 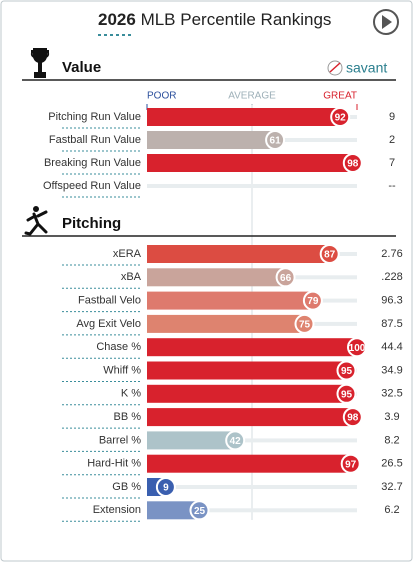 I want to click on percentile-label: 79, so click(x=313, y=301).